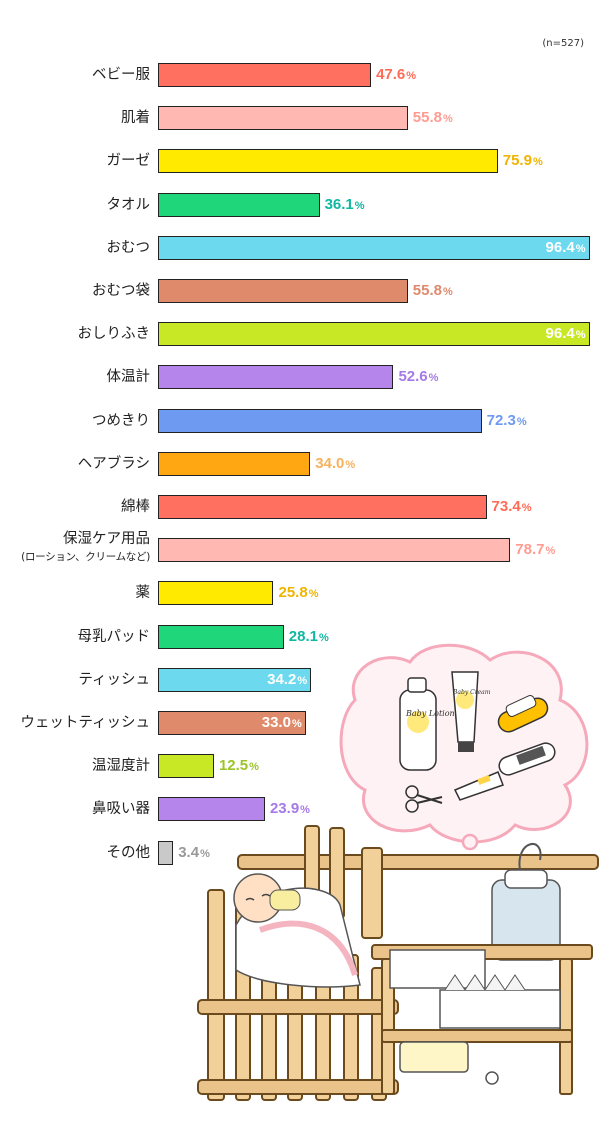 The width and height of the screenshot is (600, 1124). I want to click on category-label-text: 温湿度計, so click(121, 766).